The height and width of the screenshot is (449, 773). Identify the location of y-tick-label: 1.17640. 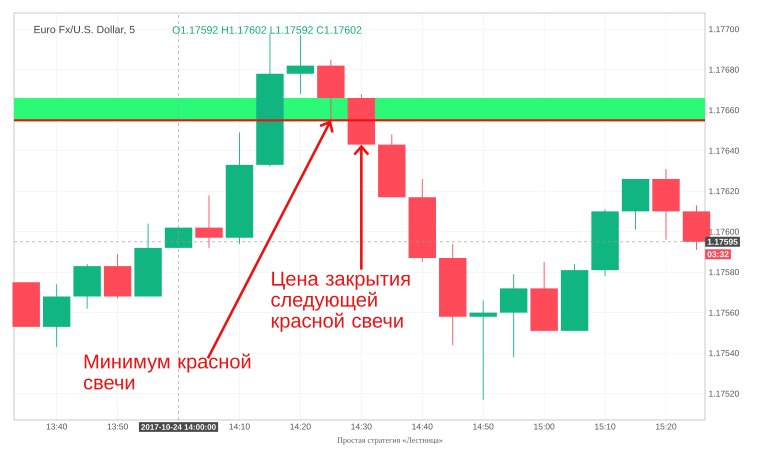
(724, 151).